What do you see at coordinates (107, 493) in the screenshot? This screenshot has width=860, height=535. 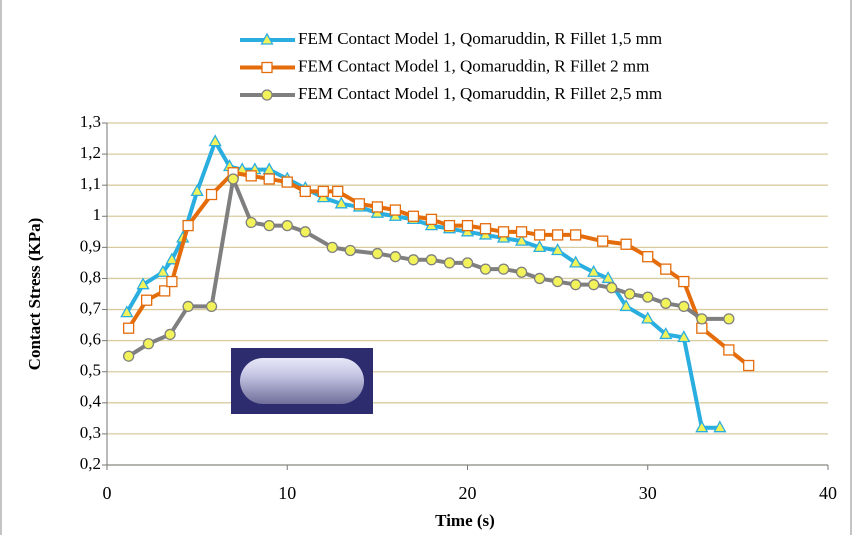 I see `x-tick-label: 0` at bounding box center [107, 493].